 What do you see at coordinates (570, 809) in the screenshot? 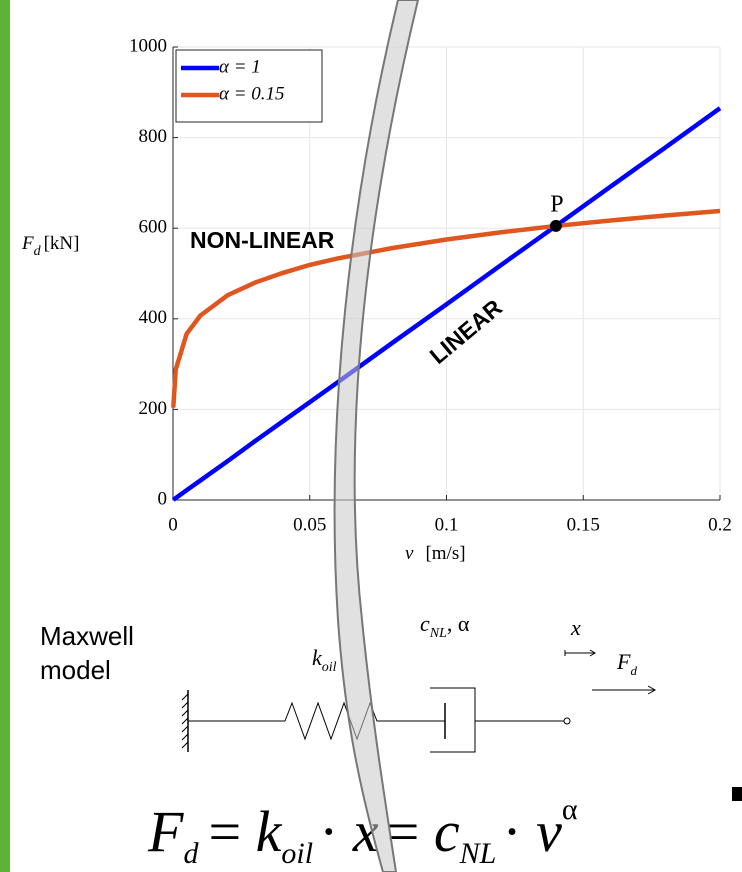
I see `formula-part: α` at bounding box center [570, 809].